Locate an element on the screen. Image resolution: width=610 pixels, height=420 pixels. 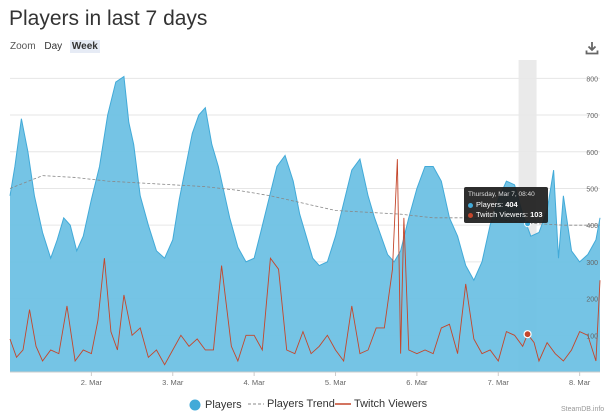
tooltip-players-value: 404 is located at coordinates (511, 204).